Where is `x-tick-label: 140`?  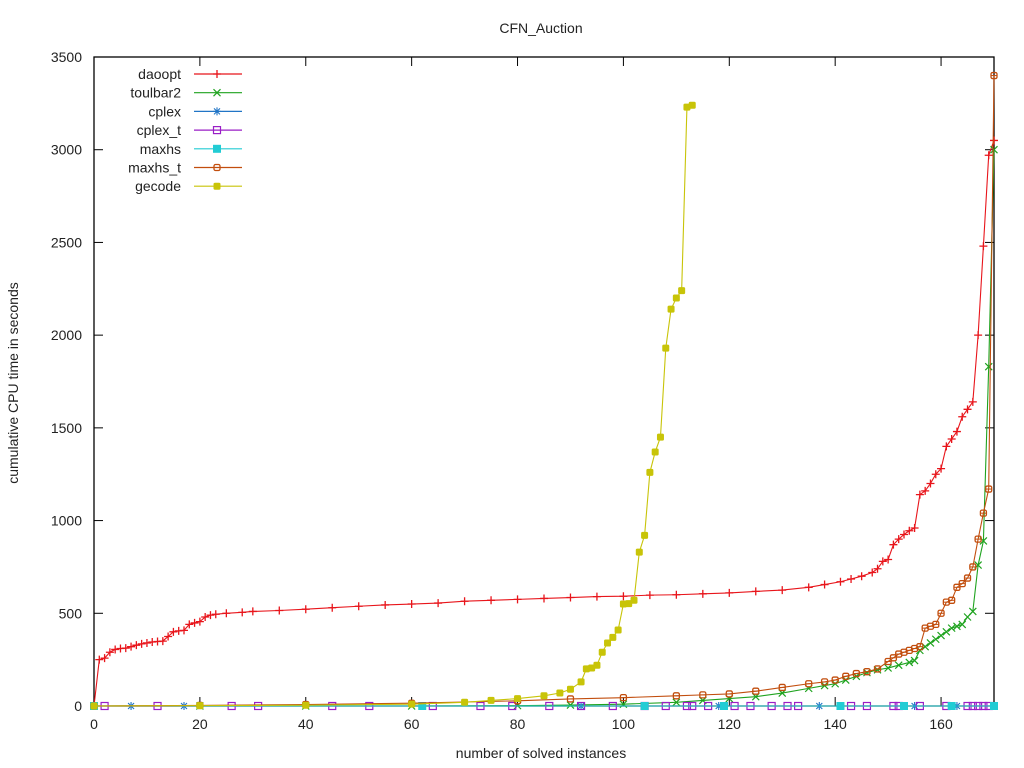 x-tick-label: 140 is located at coordinates (835, 724).